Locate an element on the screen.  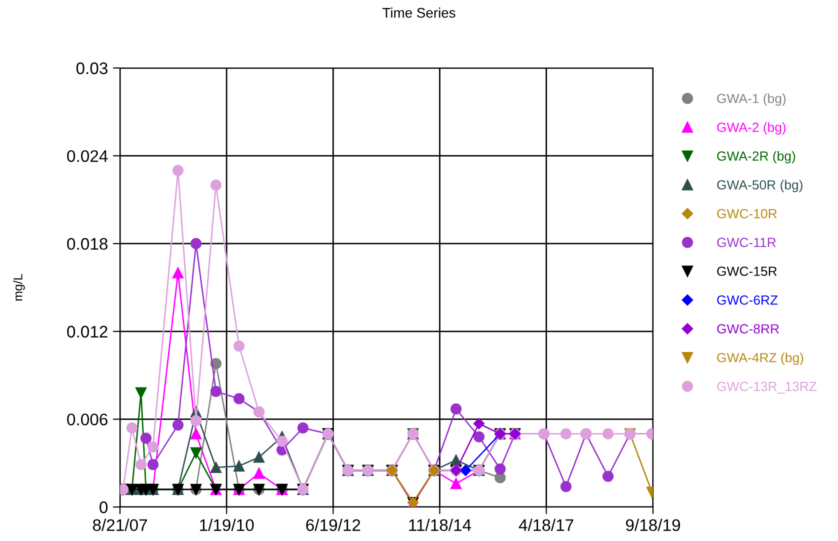
x-tick-label: 4/18/17 is located at coordinates (546, 525).